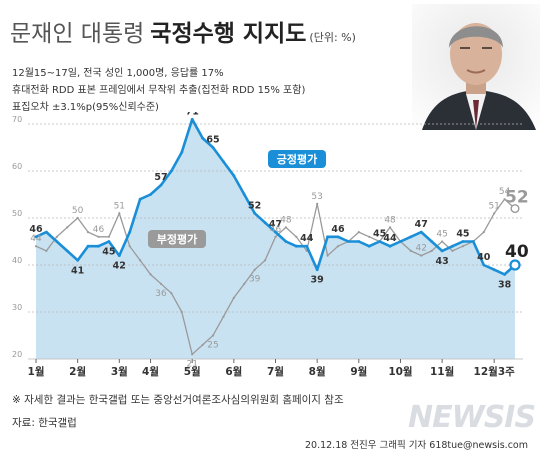 This screenshot has width=540, height=456. I want to click on negative-value-label: 48, so click(390, 220).